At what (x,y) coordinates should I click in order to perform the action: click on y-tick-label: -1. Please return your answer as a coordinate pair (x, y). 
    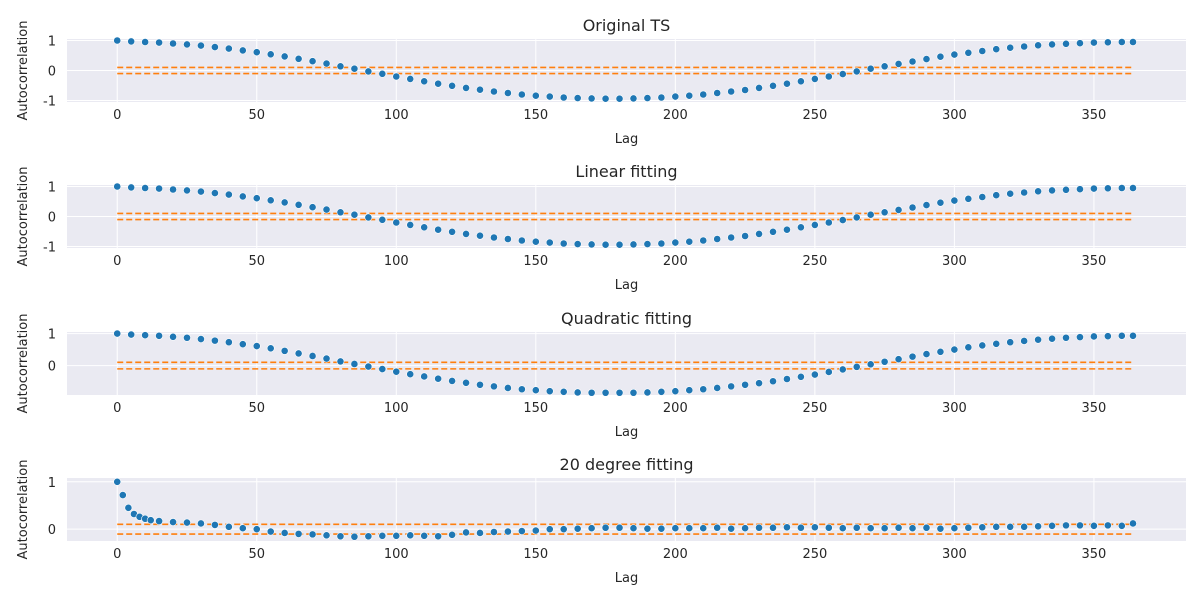
    Looking at the image, I should click on (49, 102).